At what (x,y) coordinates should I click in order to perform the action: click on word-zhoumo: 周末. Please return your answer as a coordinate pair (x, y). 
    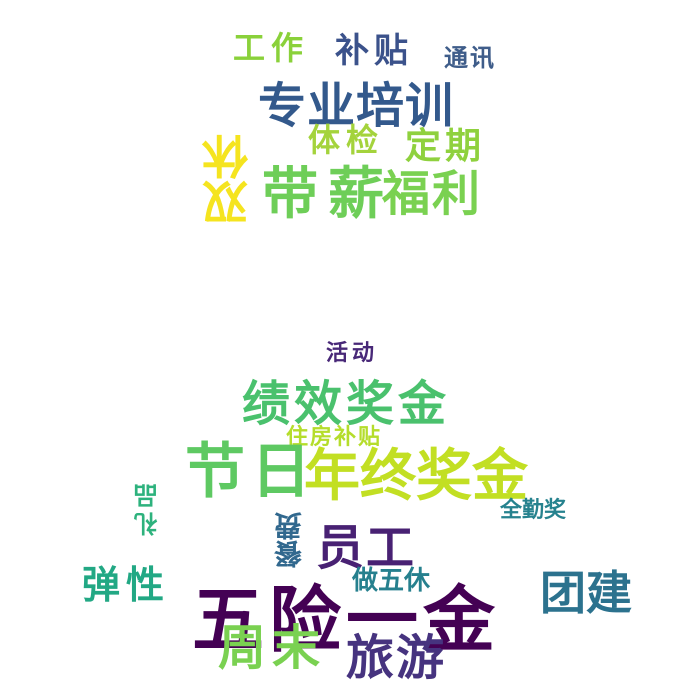
    Looking at the image, I should click on (272, 648).